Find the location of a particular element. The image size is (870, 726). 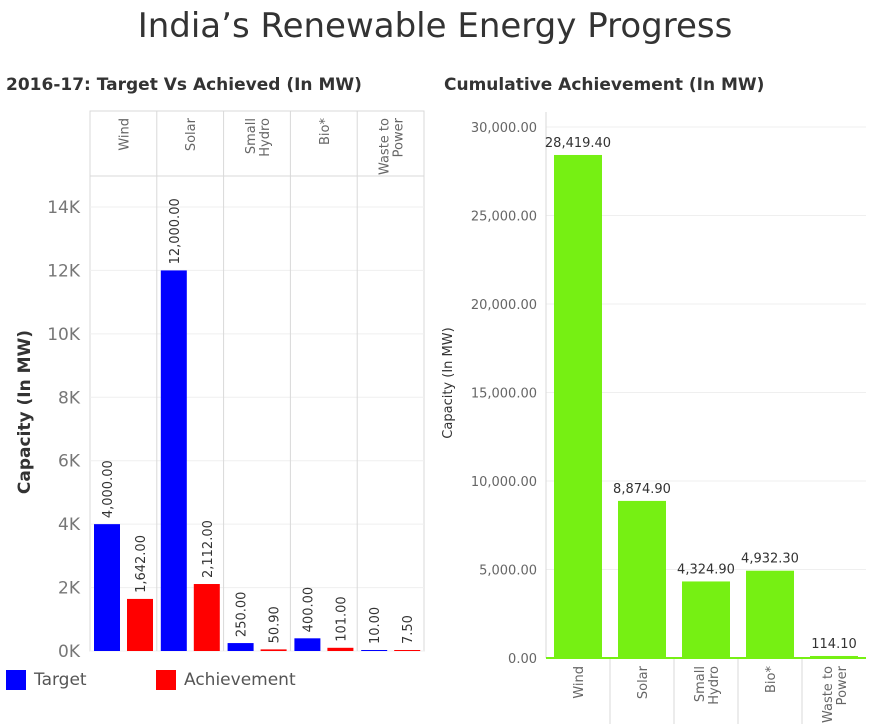

right-y-tick-label: 20,000.00 is located at coordinates (504, 305).